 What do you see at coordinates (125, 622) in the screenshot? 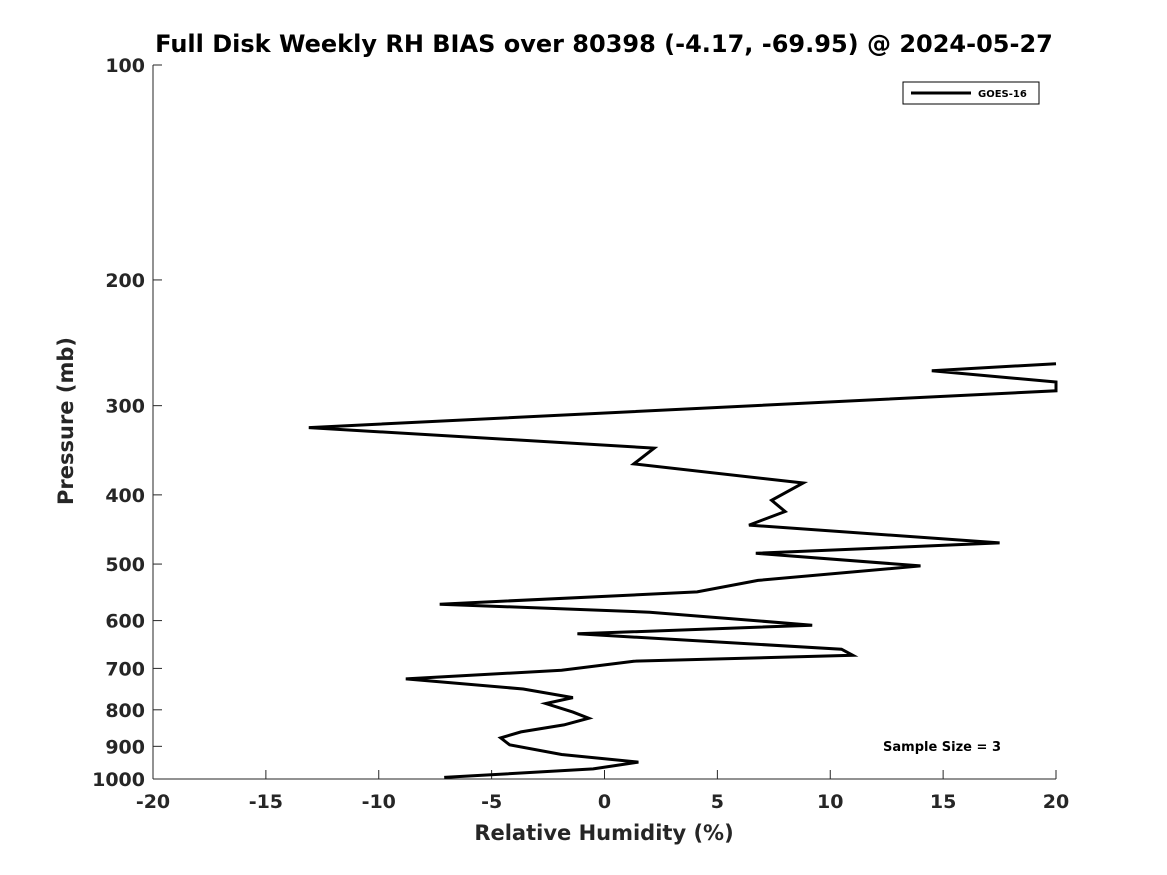
I see `y-tick-label: 600` at bounding box center [125, 622].